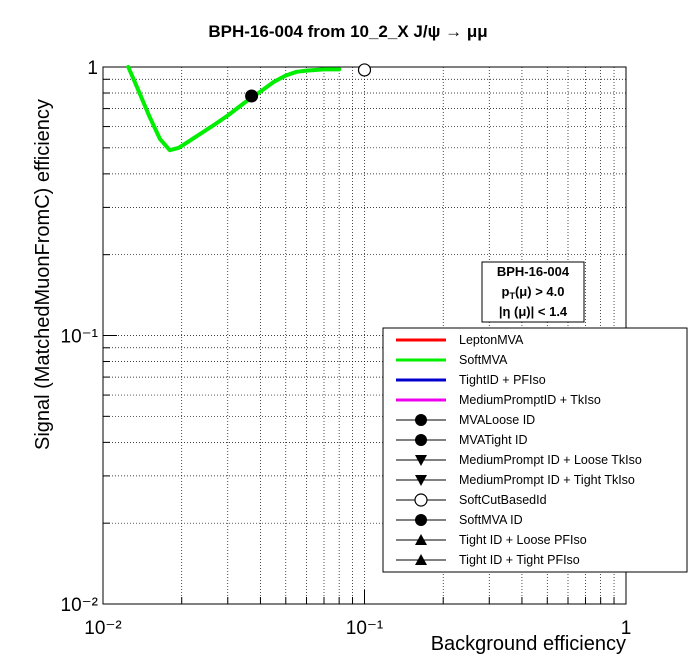  I want to click on chart-title: BPH-16-004 from 10_2_X J/ψ → μμ, so click(347, 31).